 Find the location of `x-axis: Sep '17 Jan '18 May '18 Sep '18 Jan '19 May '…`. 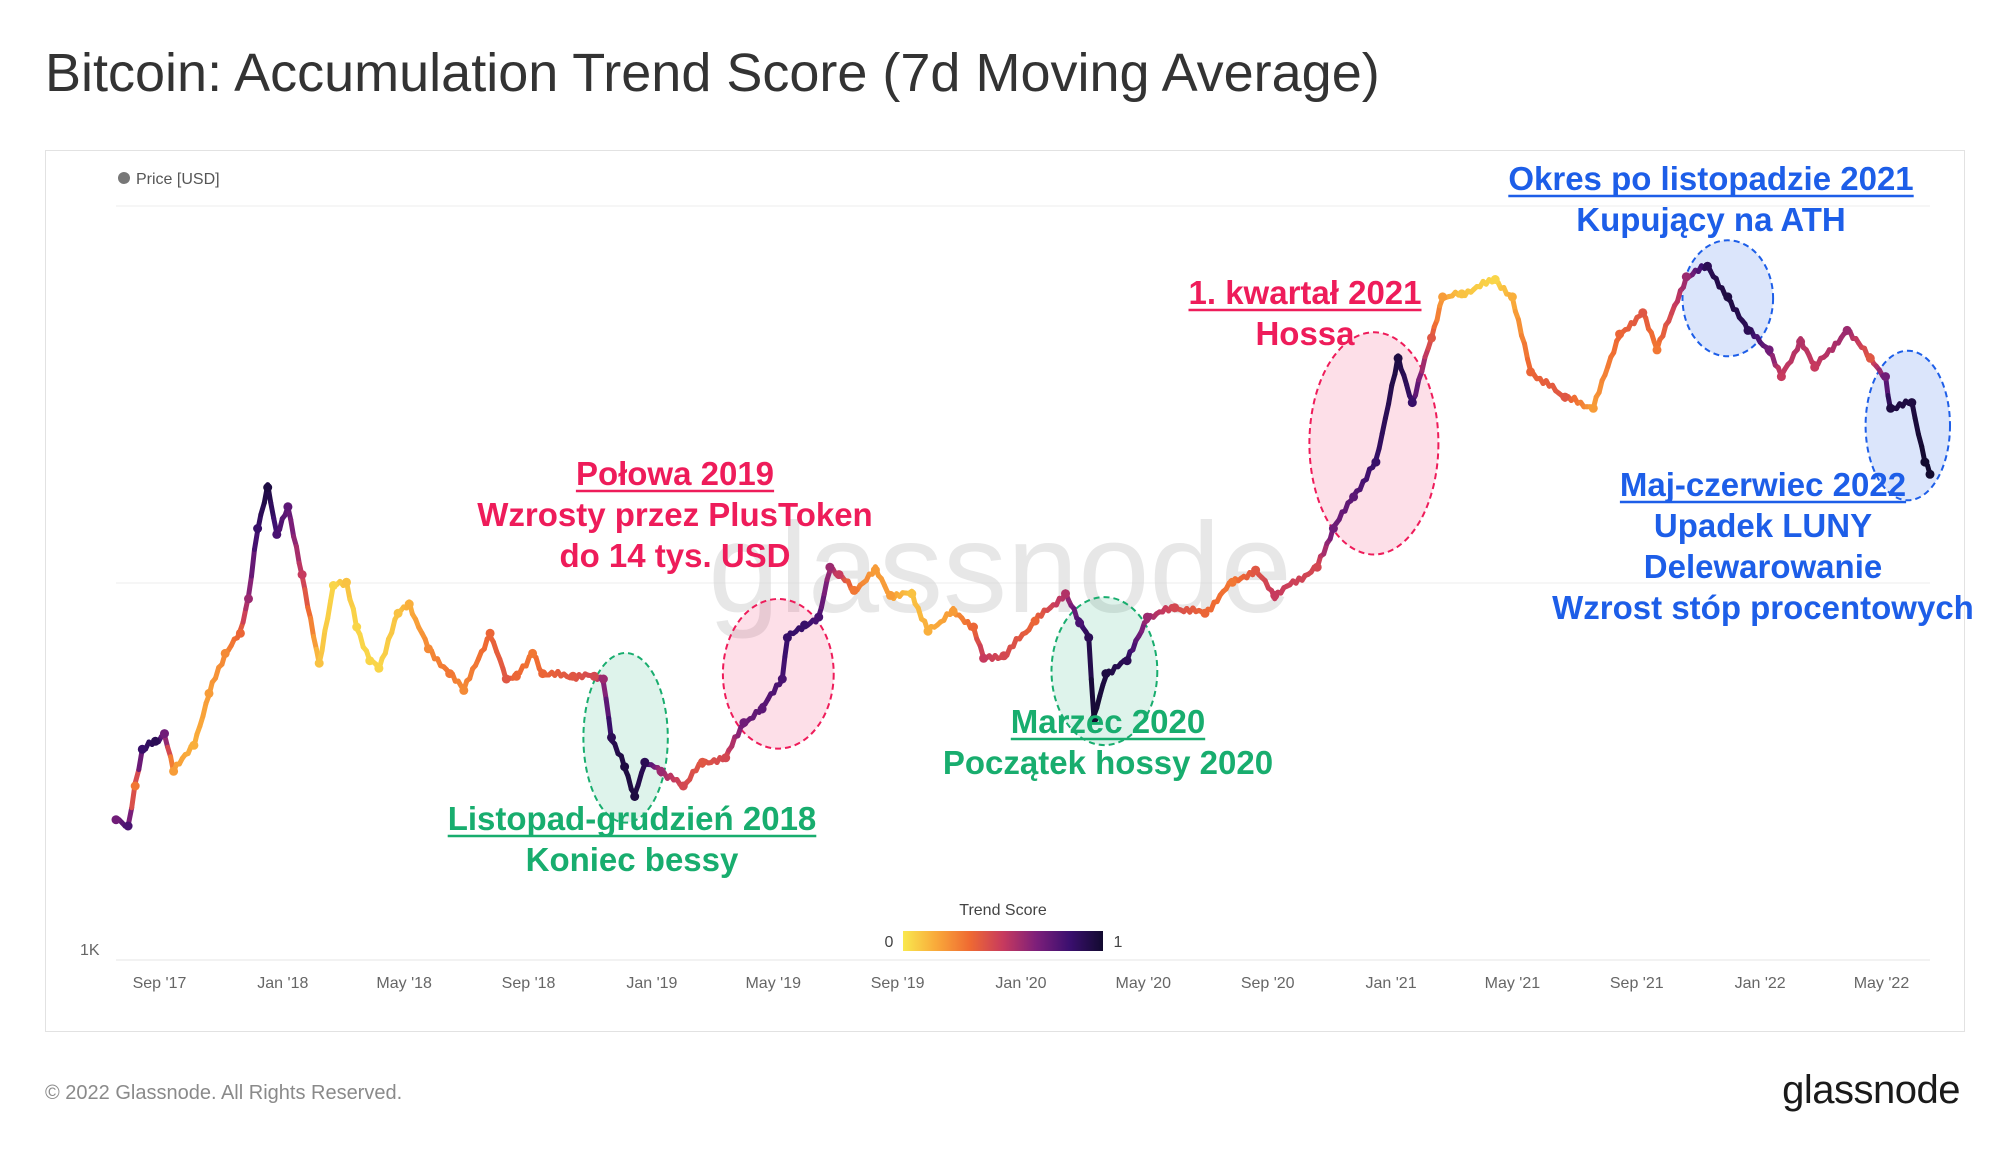

x-axis: Sep '17 Jan '18 May '18 Sep '18 Jan '19 May '… is located at coordinates (1021, 983).